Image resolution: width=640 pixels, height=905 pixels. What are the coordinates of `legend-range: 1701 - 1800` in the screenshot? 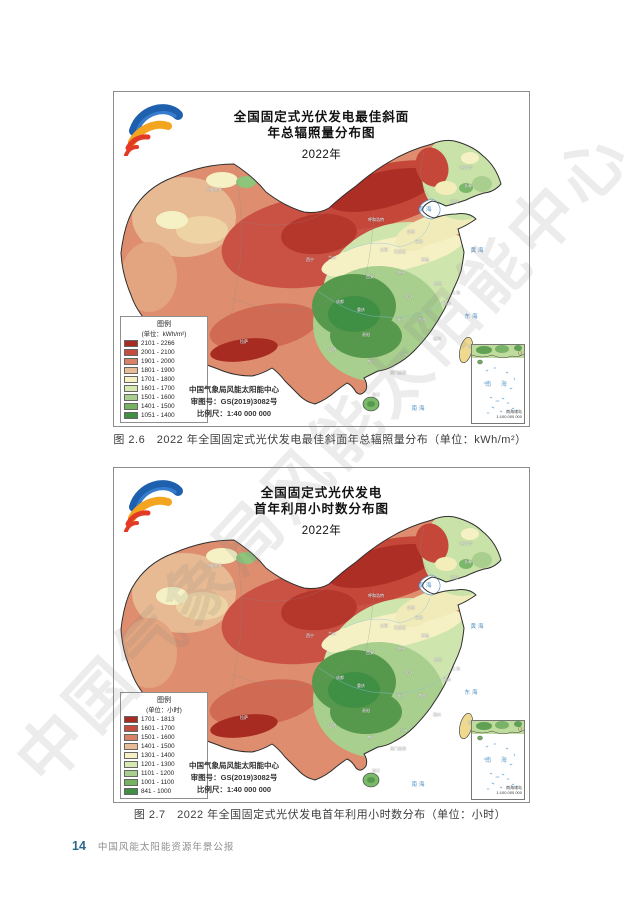 It's located at (158, 379).